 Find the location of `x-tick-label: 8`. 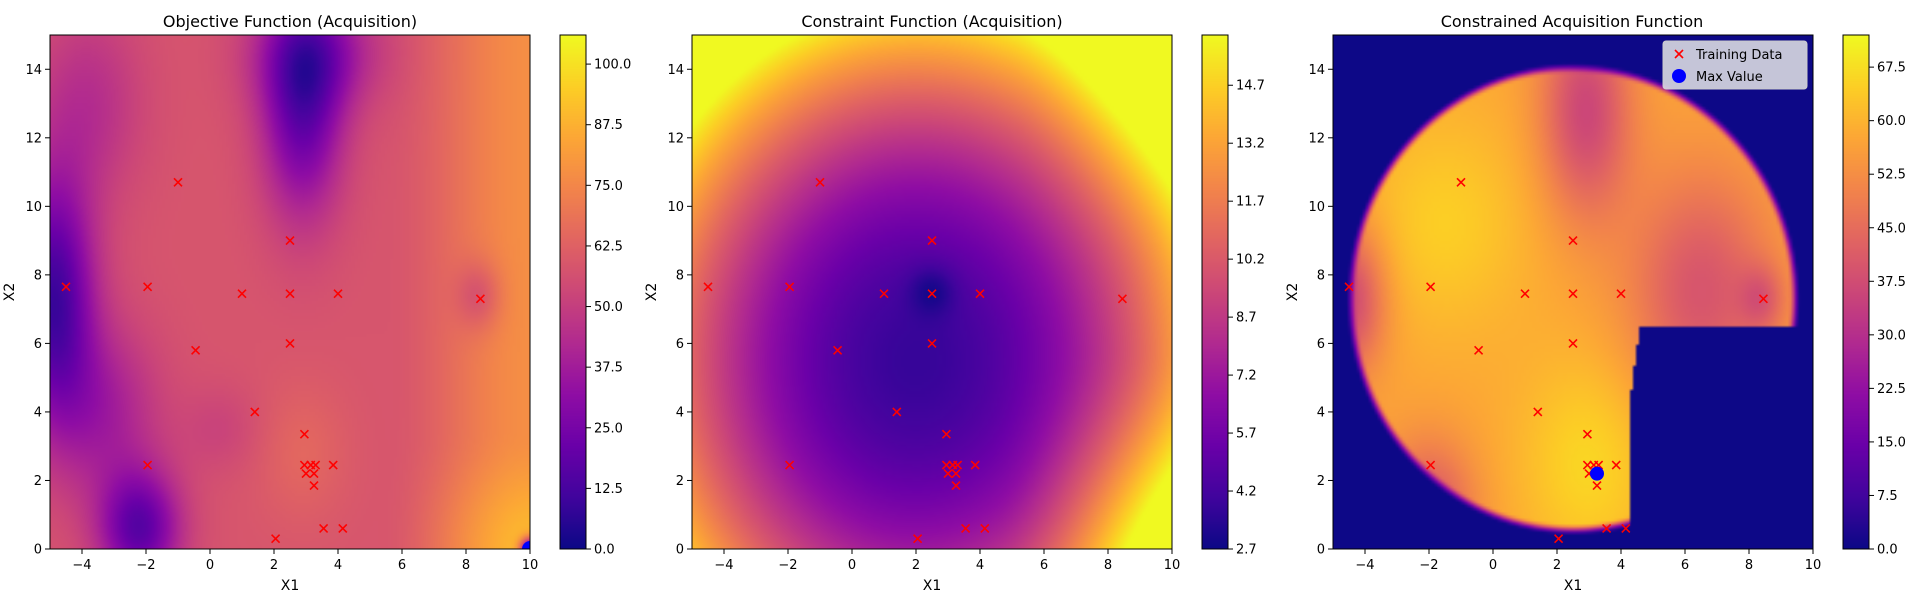

x-tick-label: 8 is located at coordinates (1108, 565).